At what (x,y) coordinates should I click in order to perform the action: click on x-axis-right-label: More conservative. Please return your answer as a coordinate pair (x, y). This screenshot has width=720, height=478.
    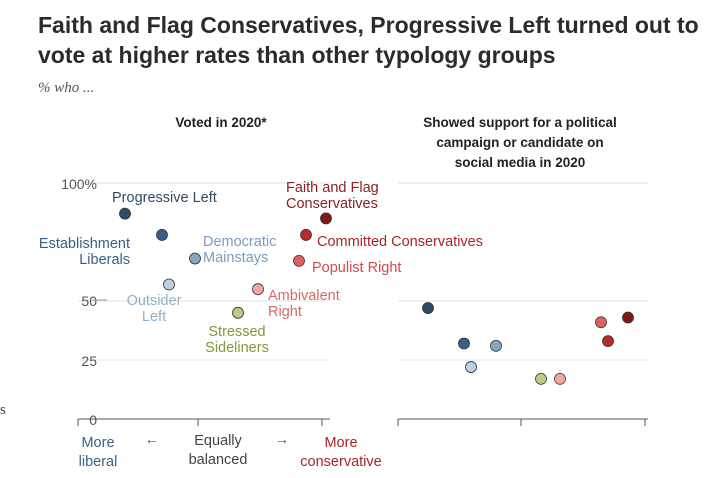
    Looking at the image, I should click on (340, 452).